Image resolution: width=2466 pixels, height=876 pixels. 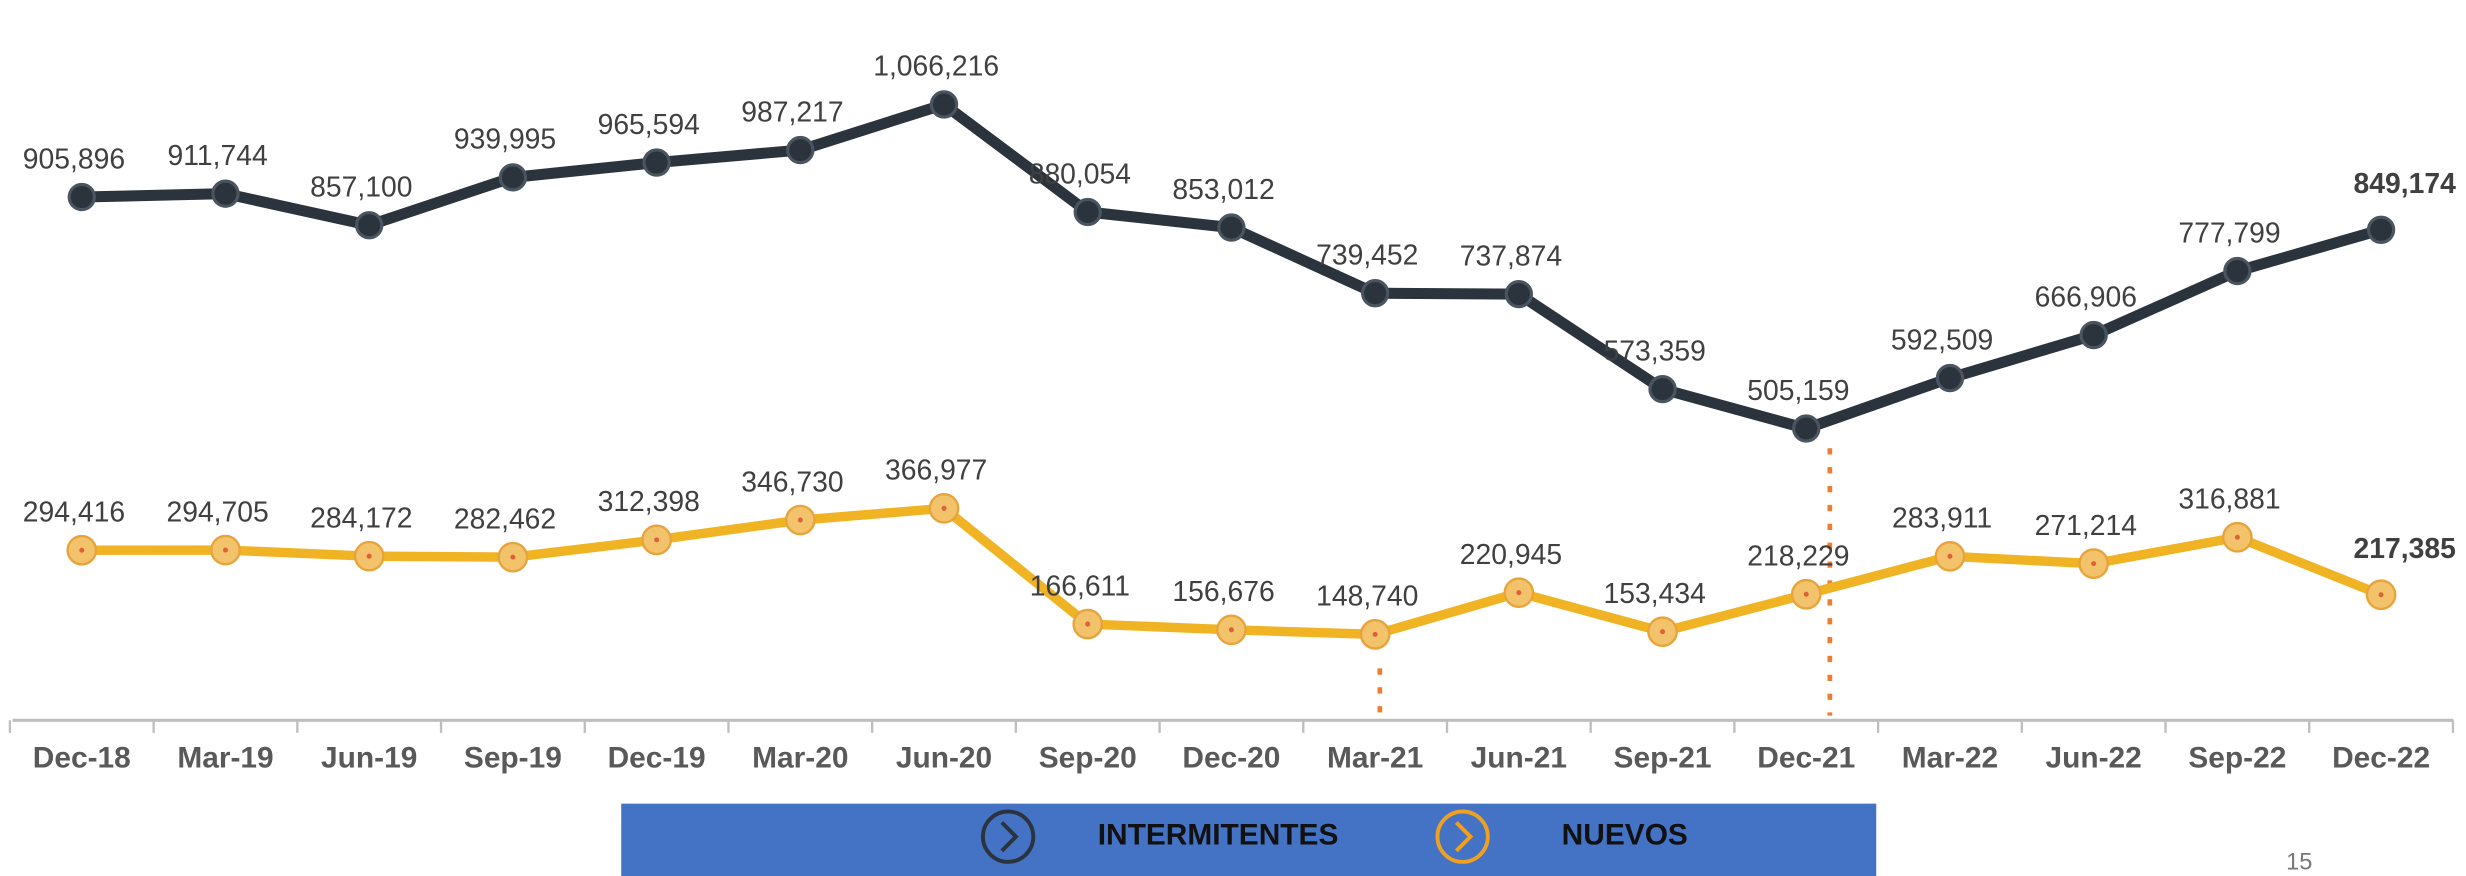 I want to click on data-label: 573,359, so click(x=1655, y=350).